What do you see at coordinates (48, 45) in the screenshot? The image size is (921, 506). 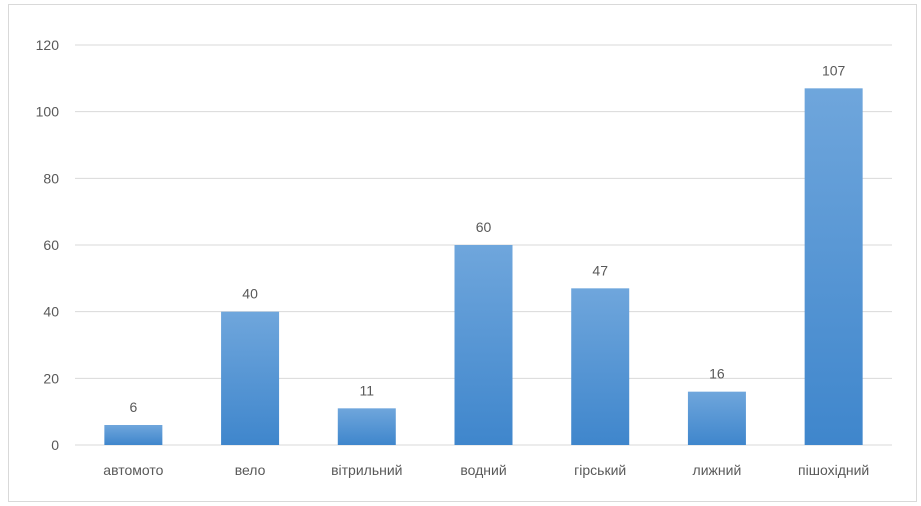 I see `y-tick-label: 120` at bounding box center [48, 45].